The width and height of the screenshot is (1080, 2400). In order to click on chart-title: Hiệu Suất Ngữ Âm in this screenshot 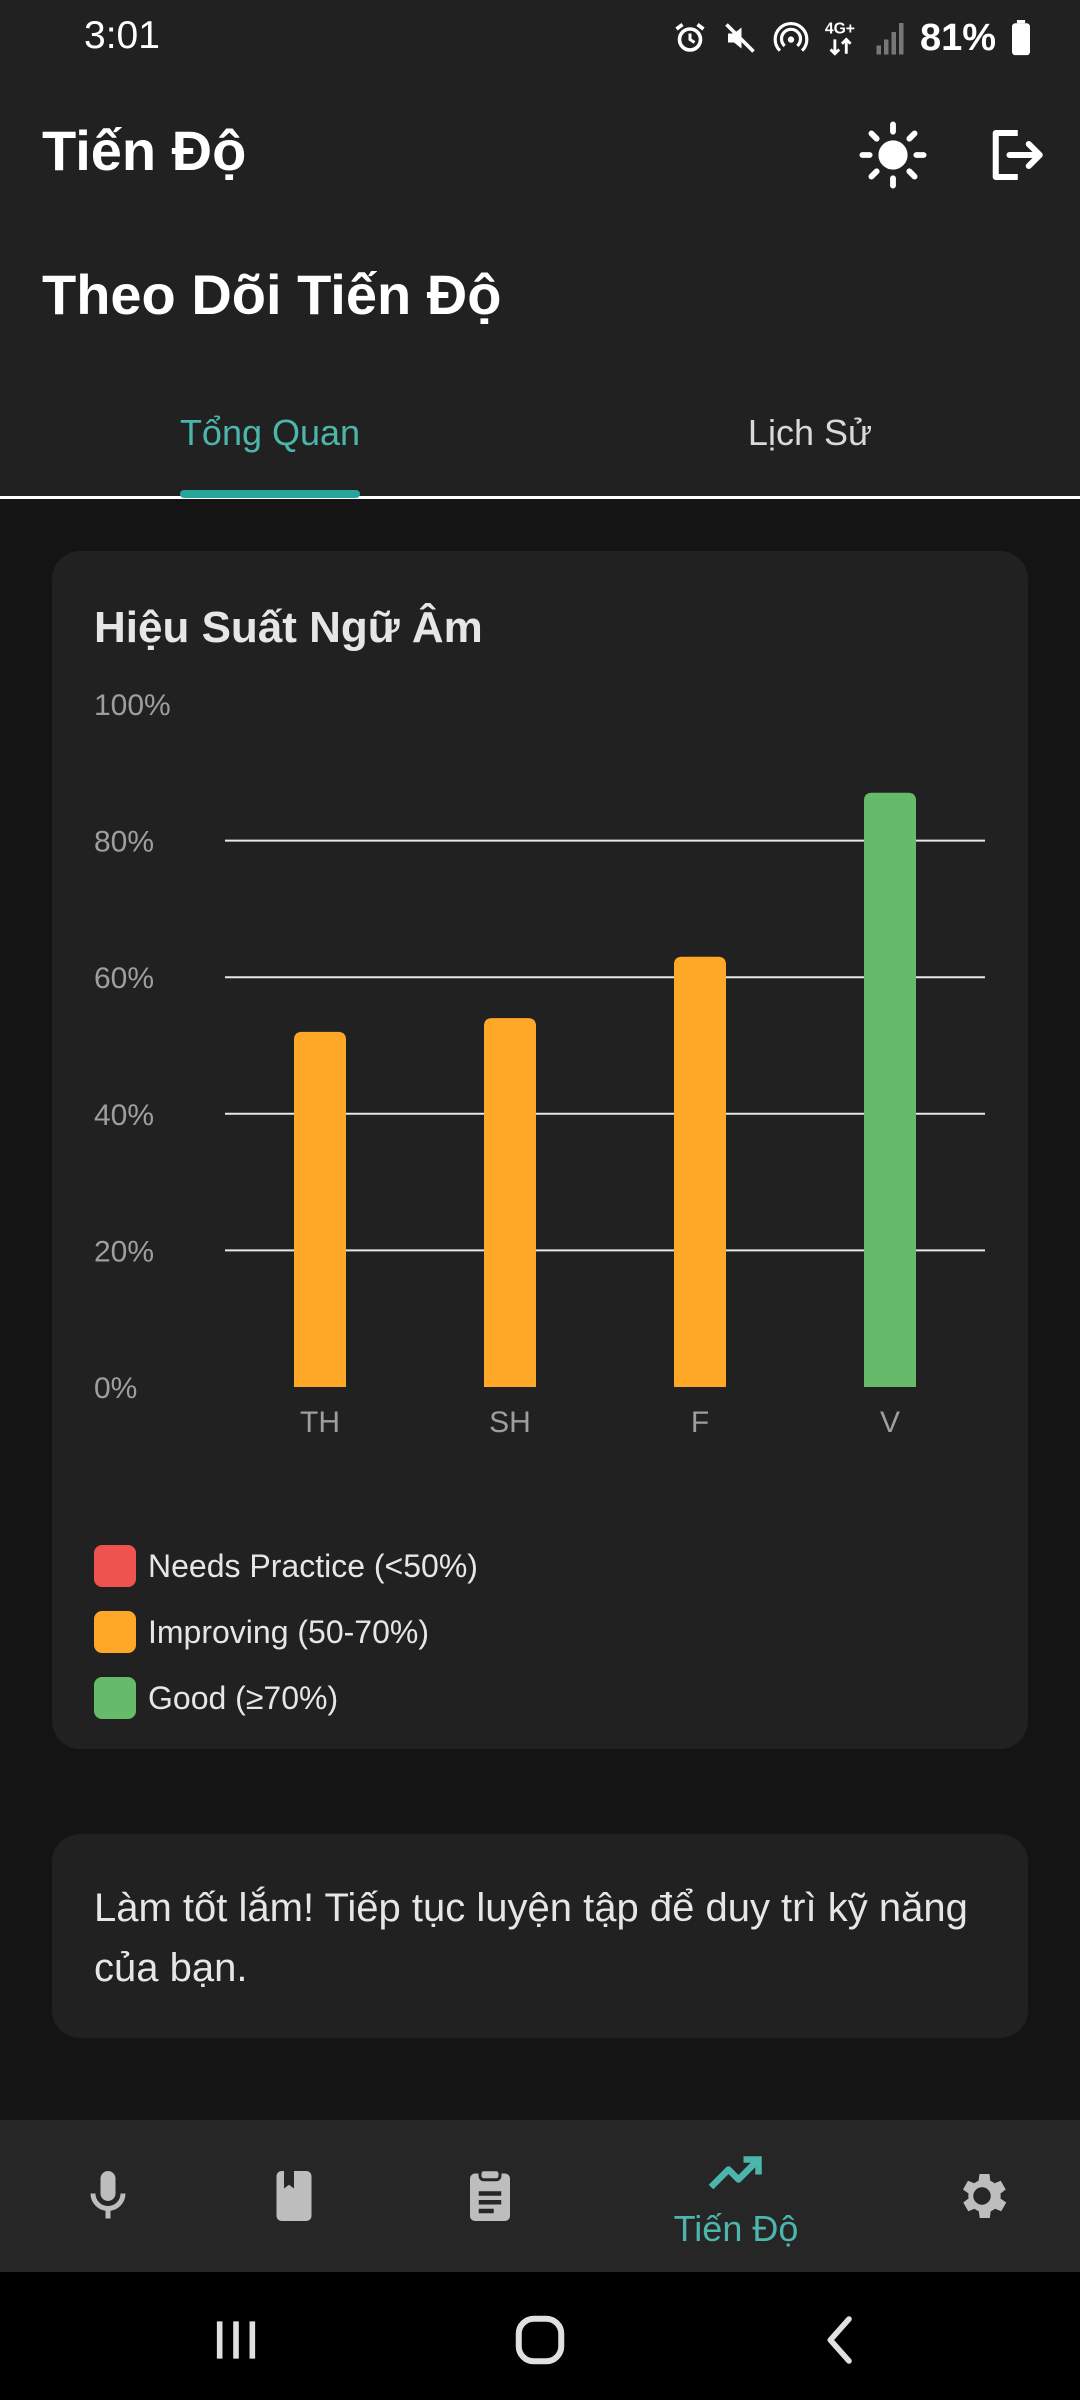, I will do `click(288, 627)`.